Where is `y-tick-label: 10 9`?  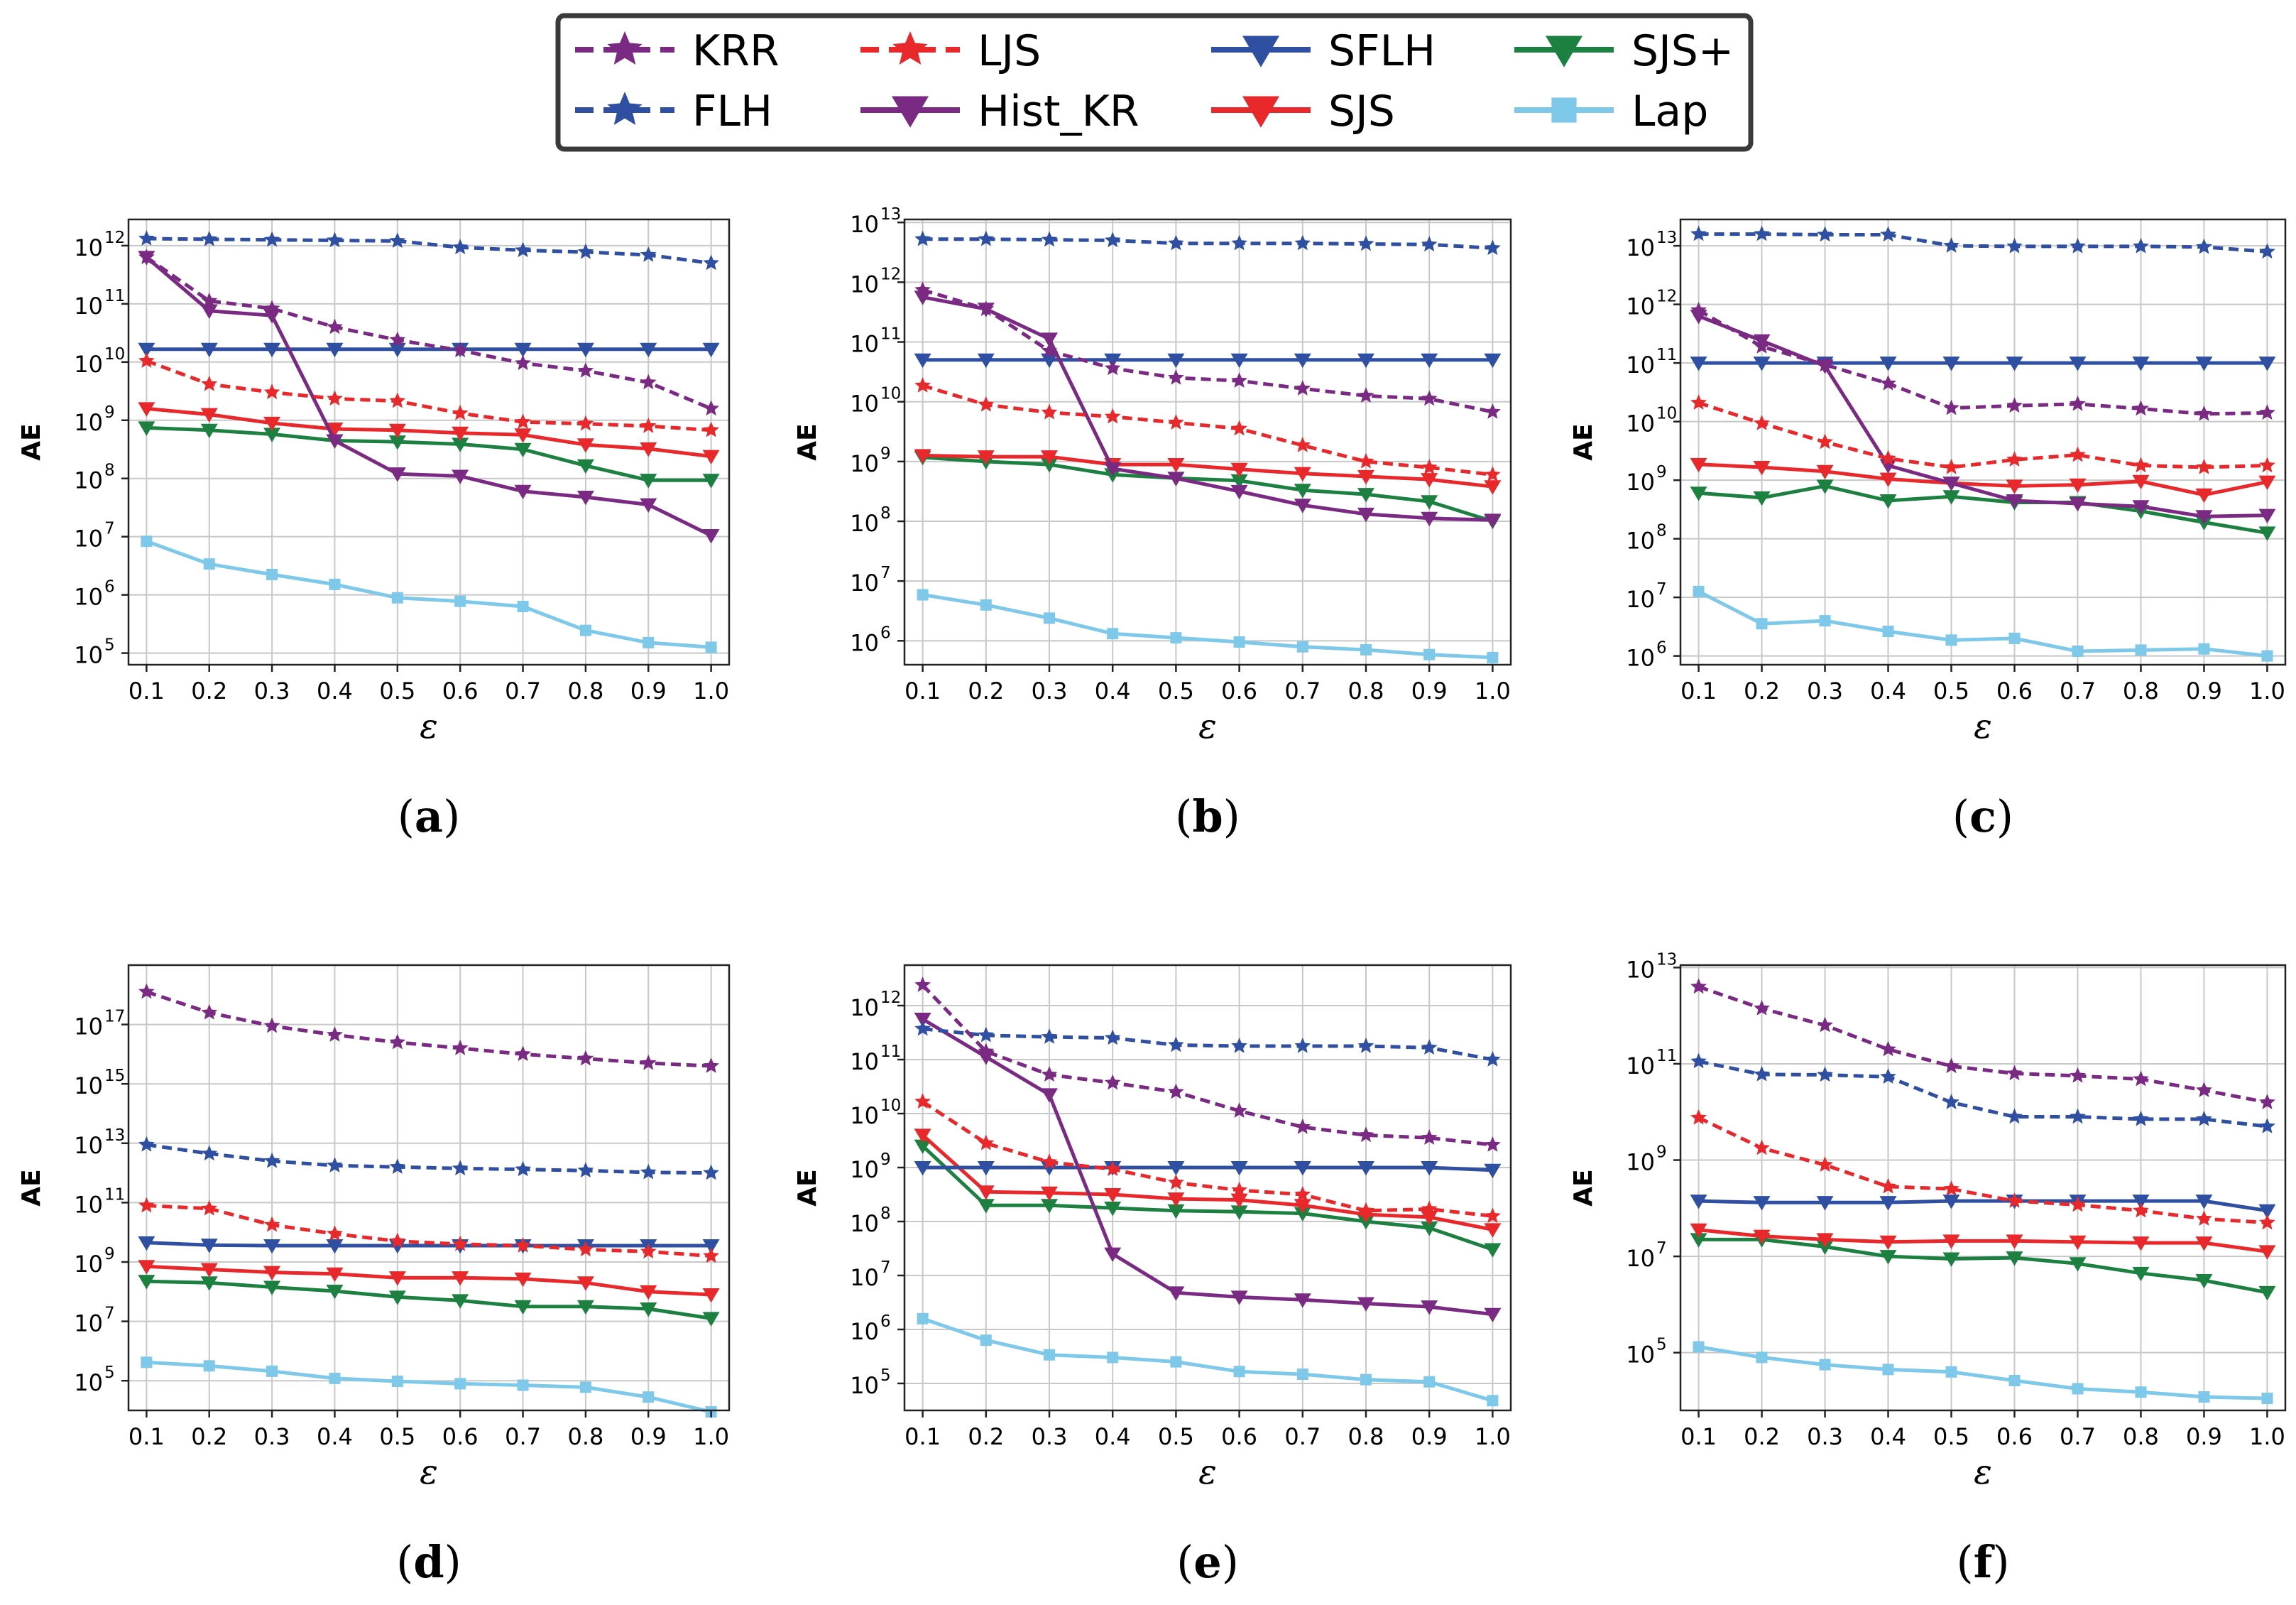
y-tick-label: 10 9 is located at coordinates (870, 1166).